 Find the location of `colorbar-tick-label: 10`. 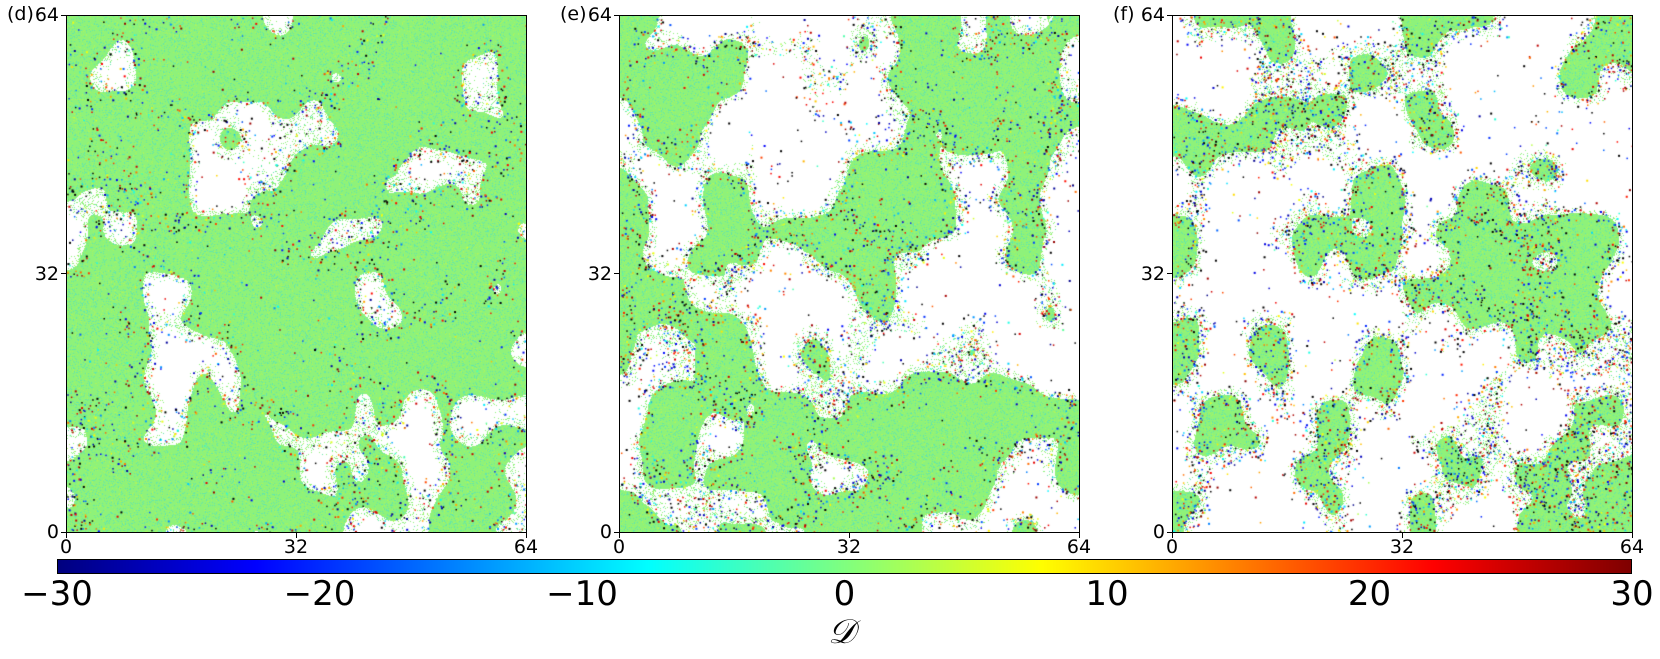

colorbar-tick-label: 10 is located at coordinates (1107, 594).